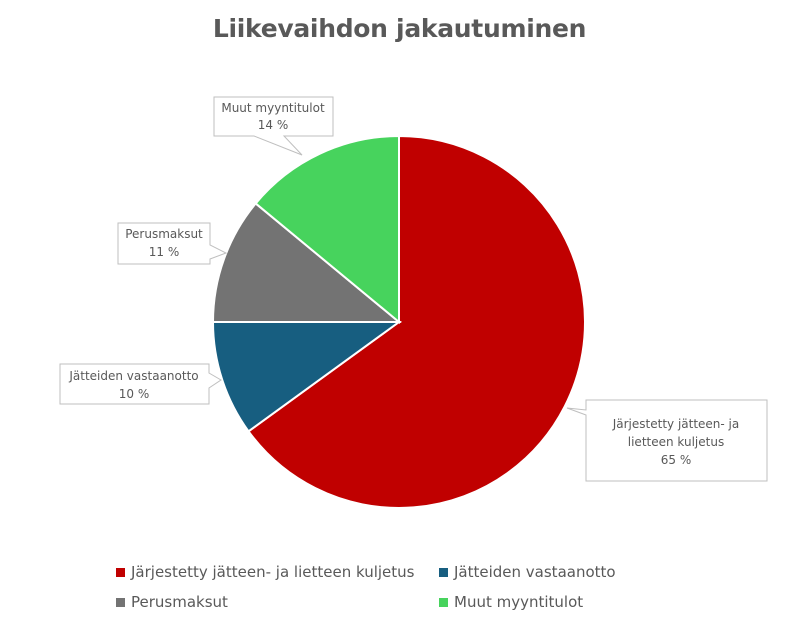  Describe the element at coordinates (164, 234) in the screenshot. I see `svg-text: Perusmaksut` at that location.